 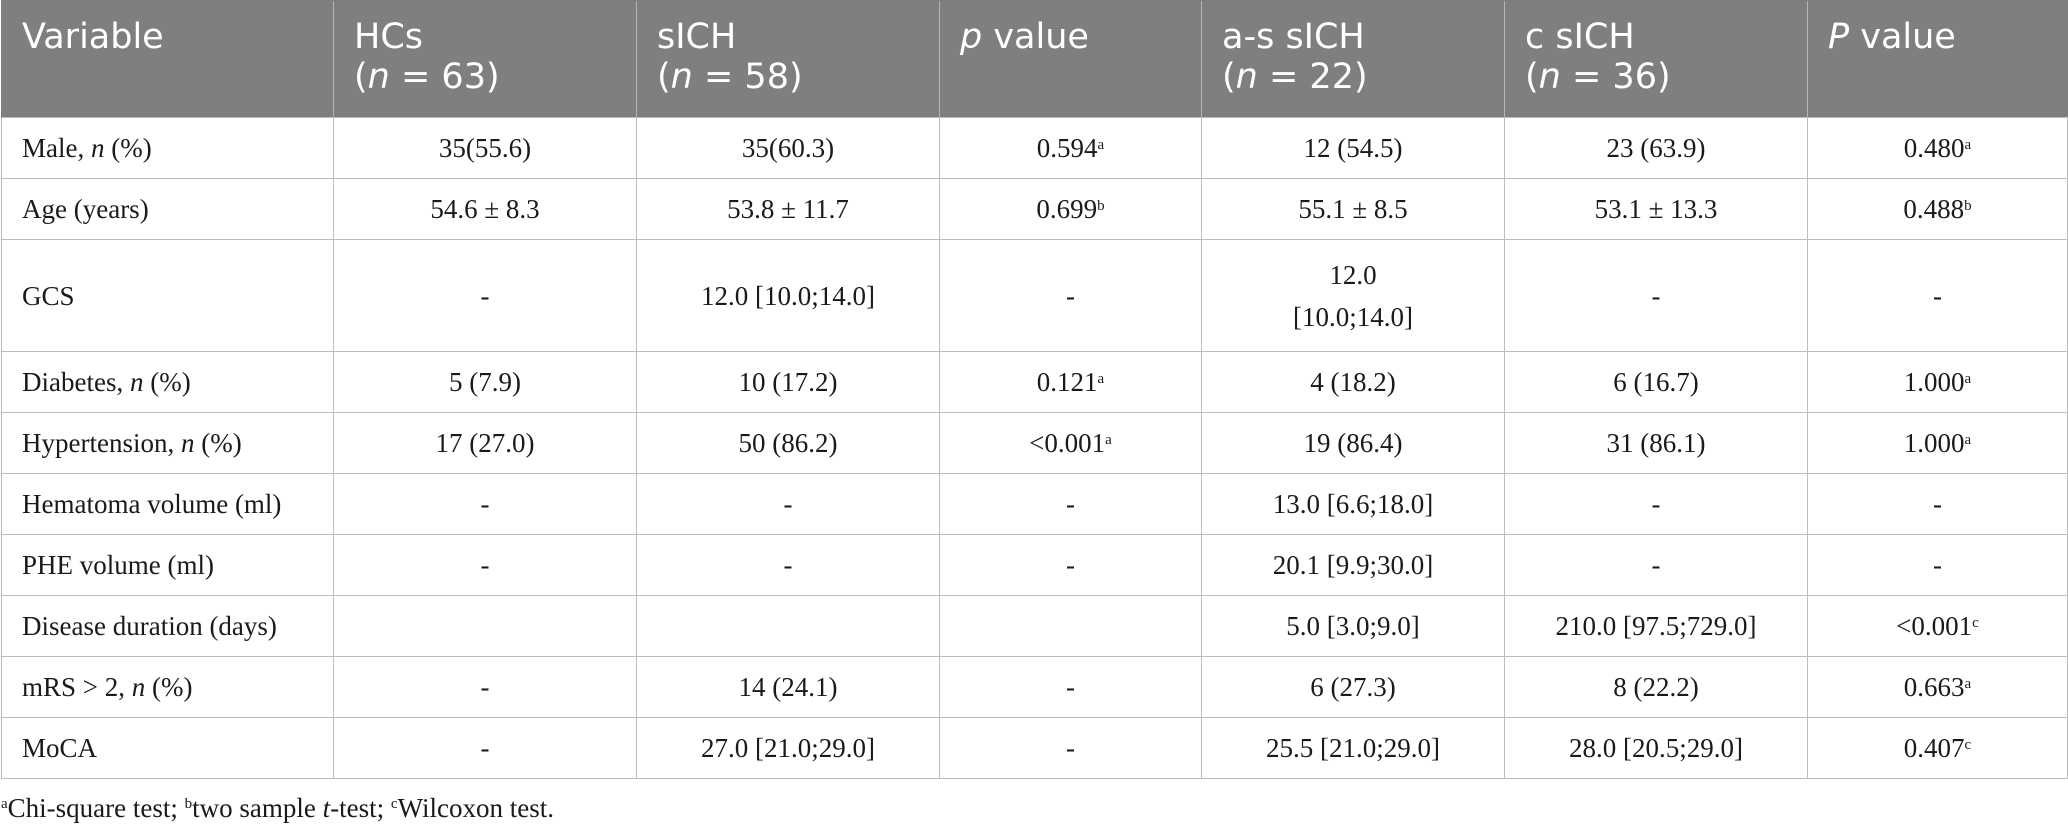 I want to click on cell-hcs: 54.6 ± 8.3, so click(x=485, y=209).